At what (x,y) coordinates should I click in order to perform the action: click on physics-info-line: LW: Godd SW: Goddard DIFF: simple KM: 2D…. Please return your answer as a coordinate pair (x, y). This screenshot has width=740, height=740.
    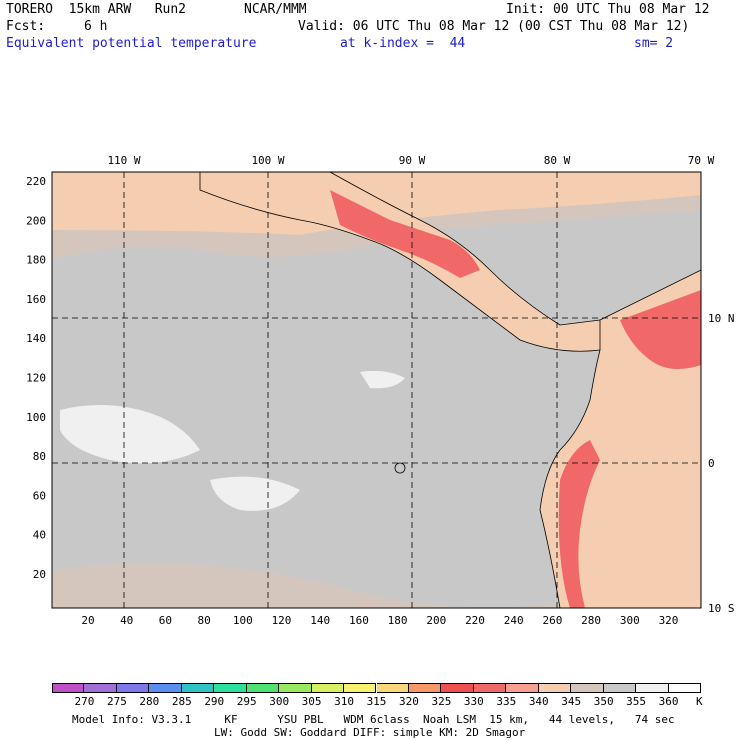
    Looking at the image, I should click on (370, 732).